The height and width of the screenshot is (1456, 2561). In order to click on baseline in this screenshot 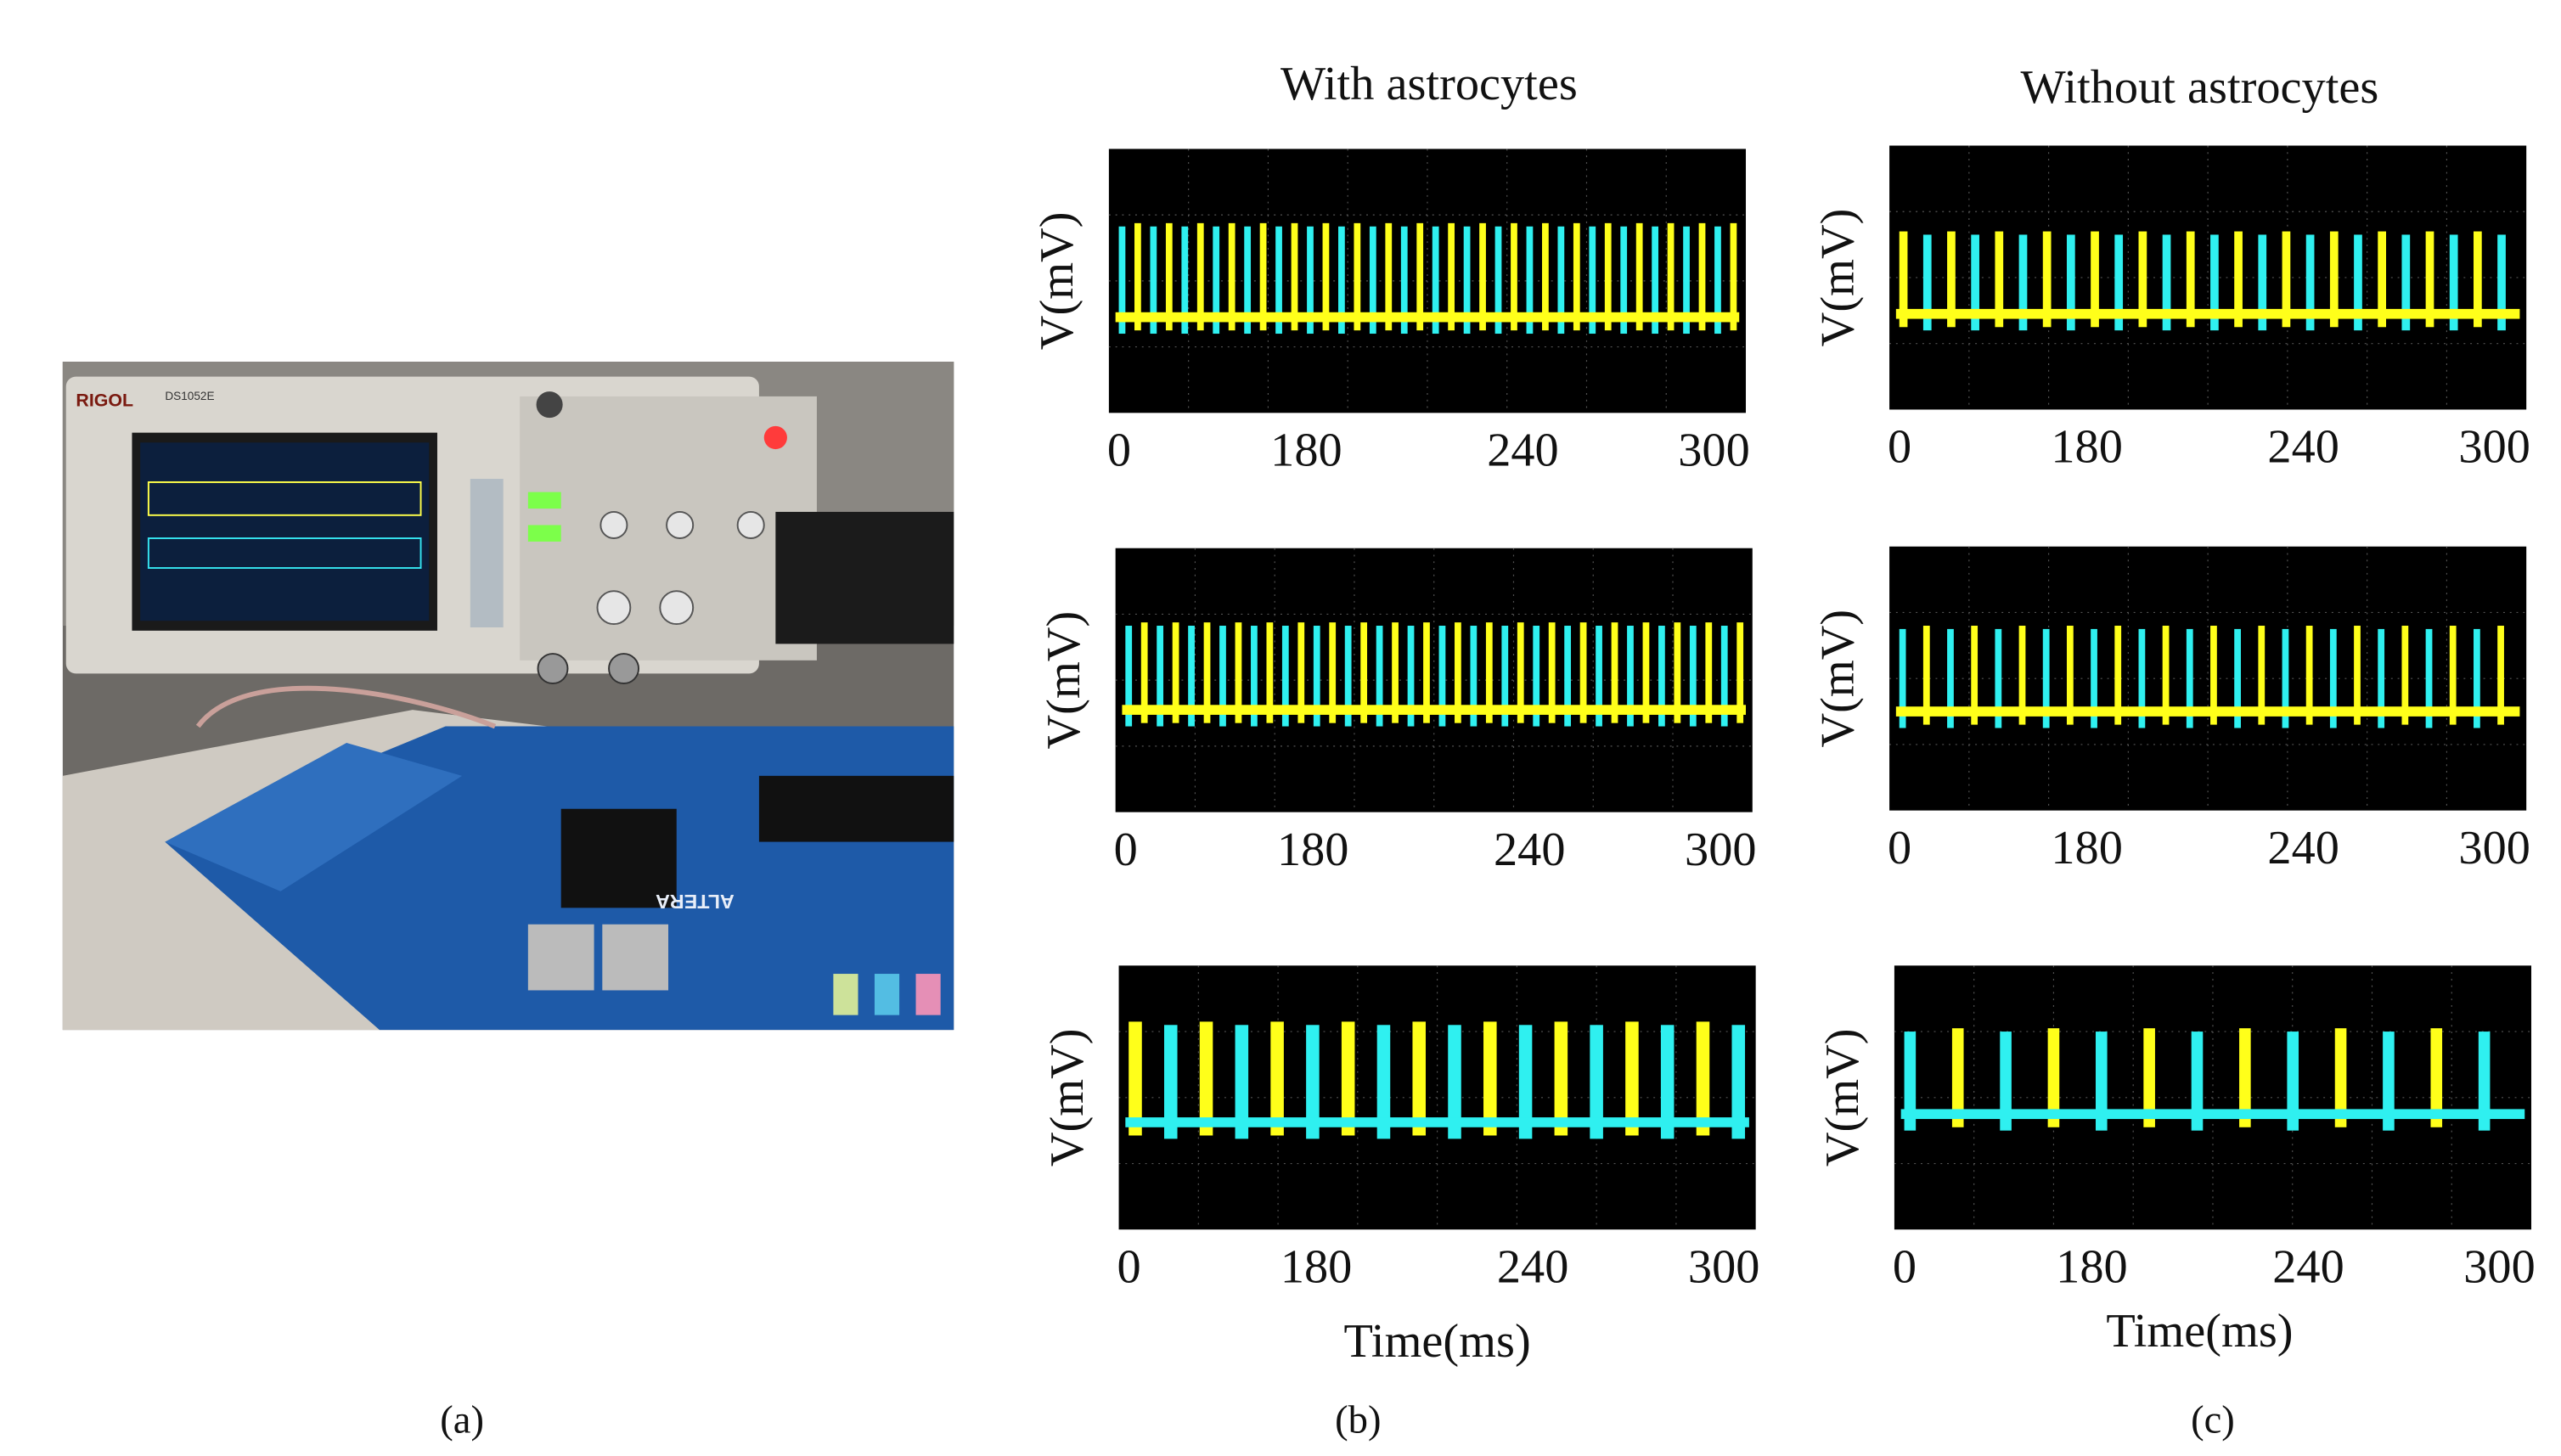, I will do `click(2207, 711)`.